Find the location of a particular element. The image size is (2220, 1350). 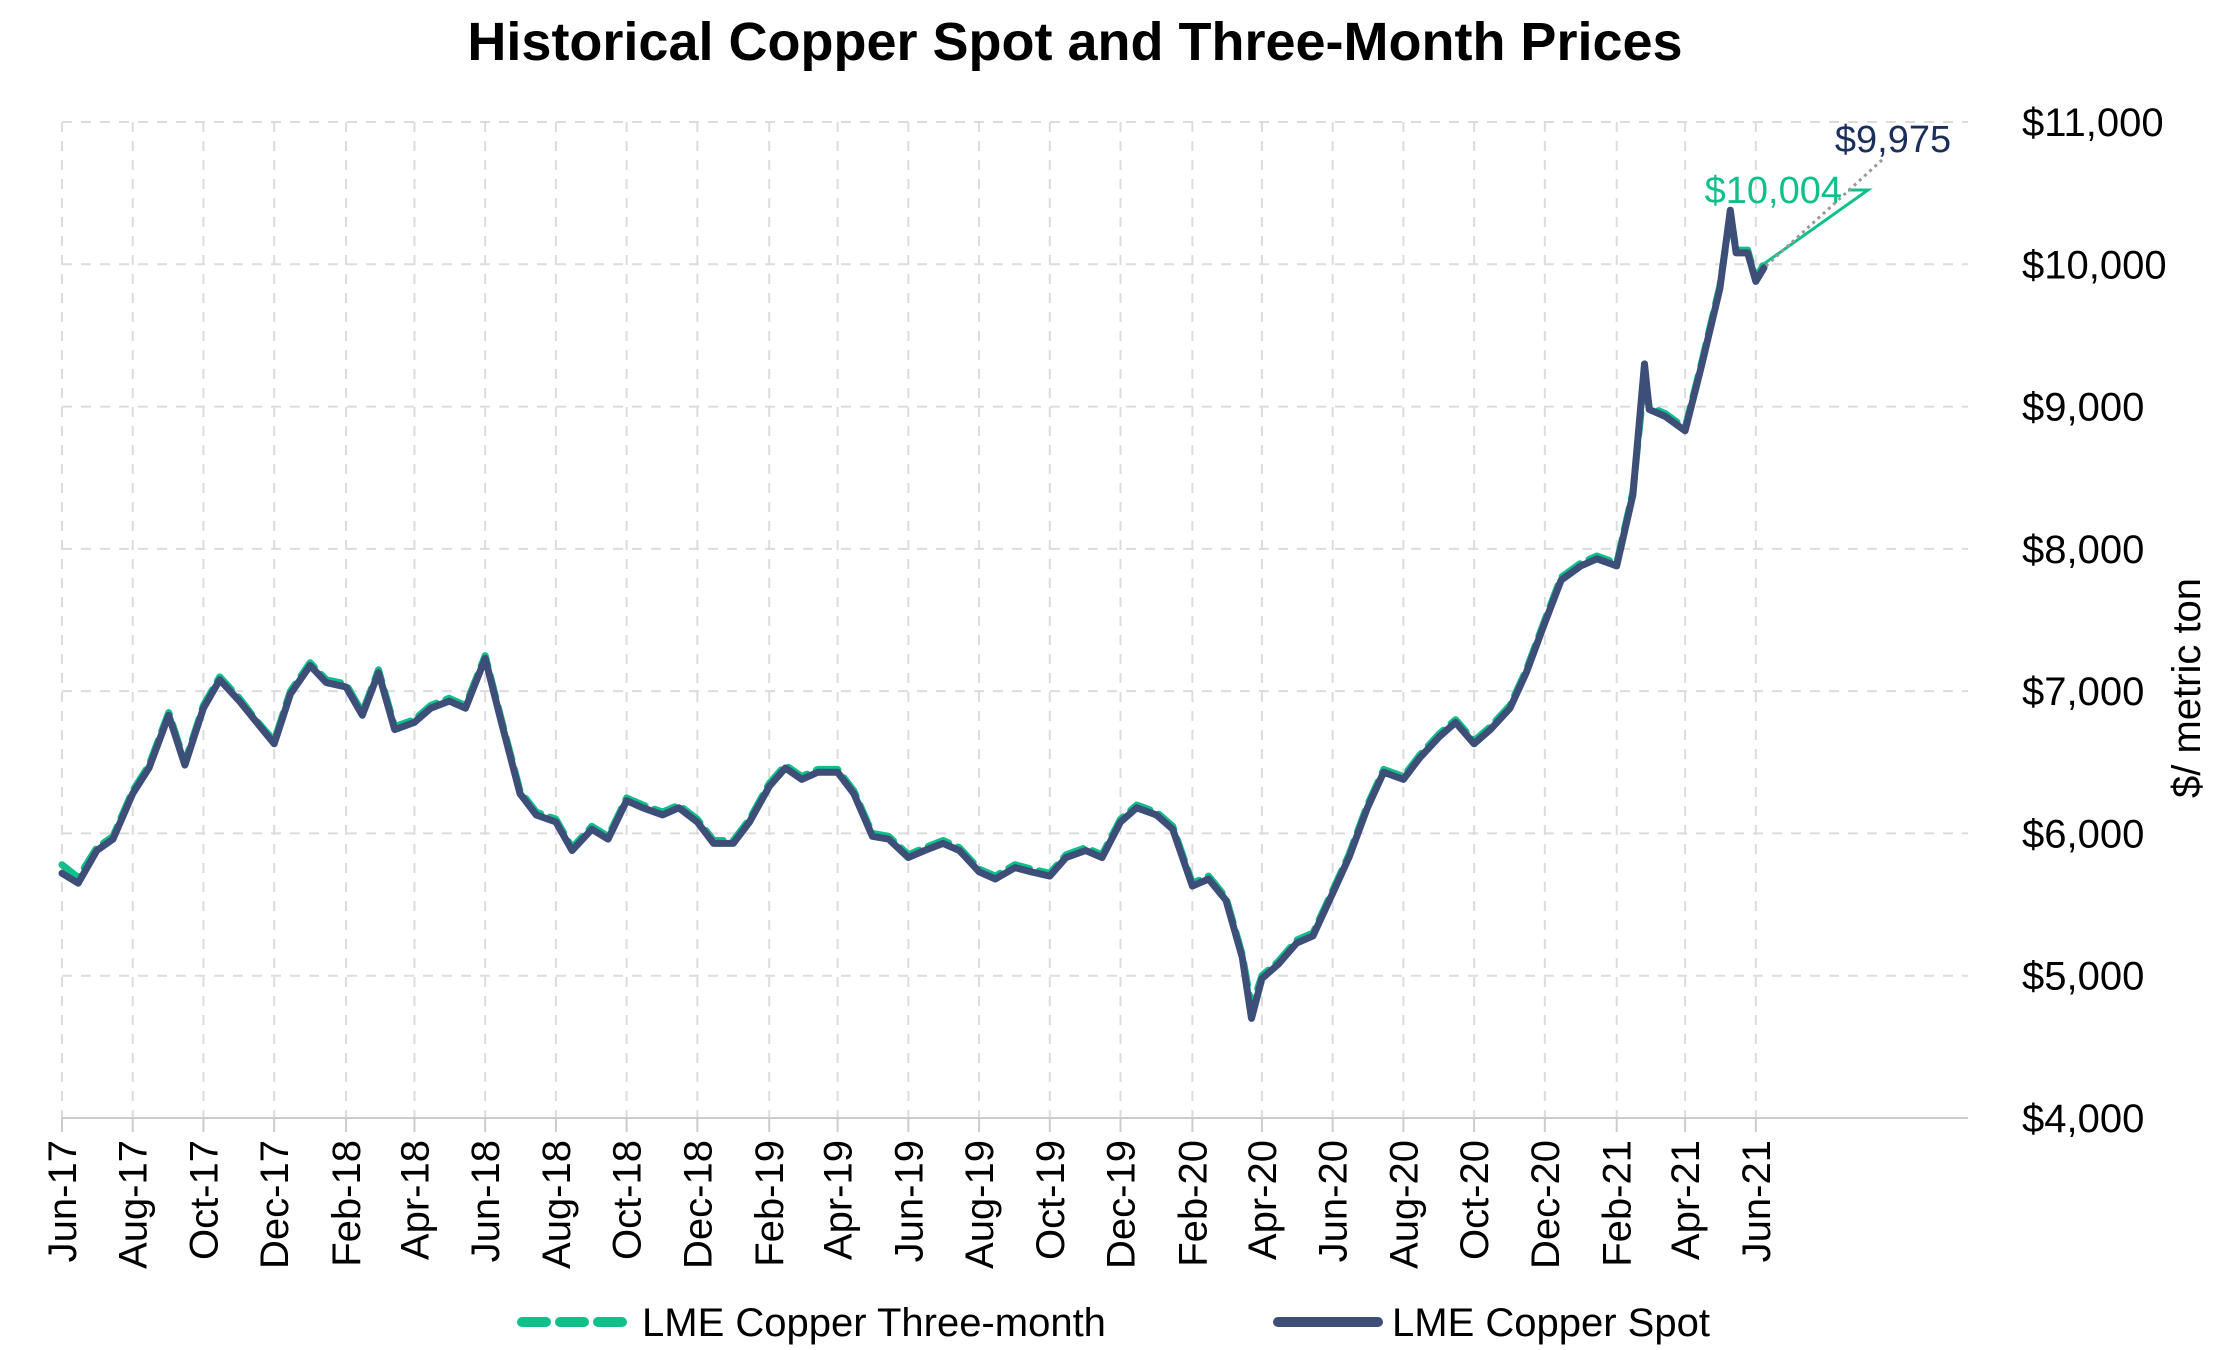

y-tick-label: $7,000 is located at coordinates (2083, 692).